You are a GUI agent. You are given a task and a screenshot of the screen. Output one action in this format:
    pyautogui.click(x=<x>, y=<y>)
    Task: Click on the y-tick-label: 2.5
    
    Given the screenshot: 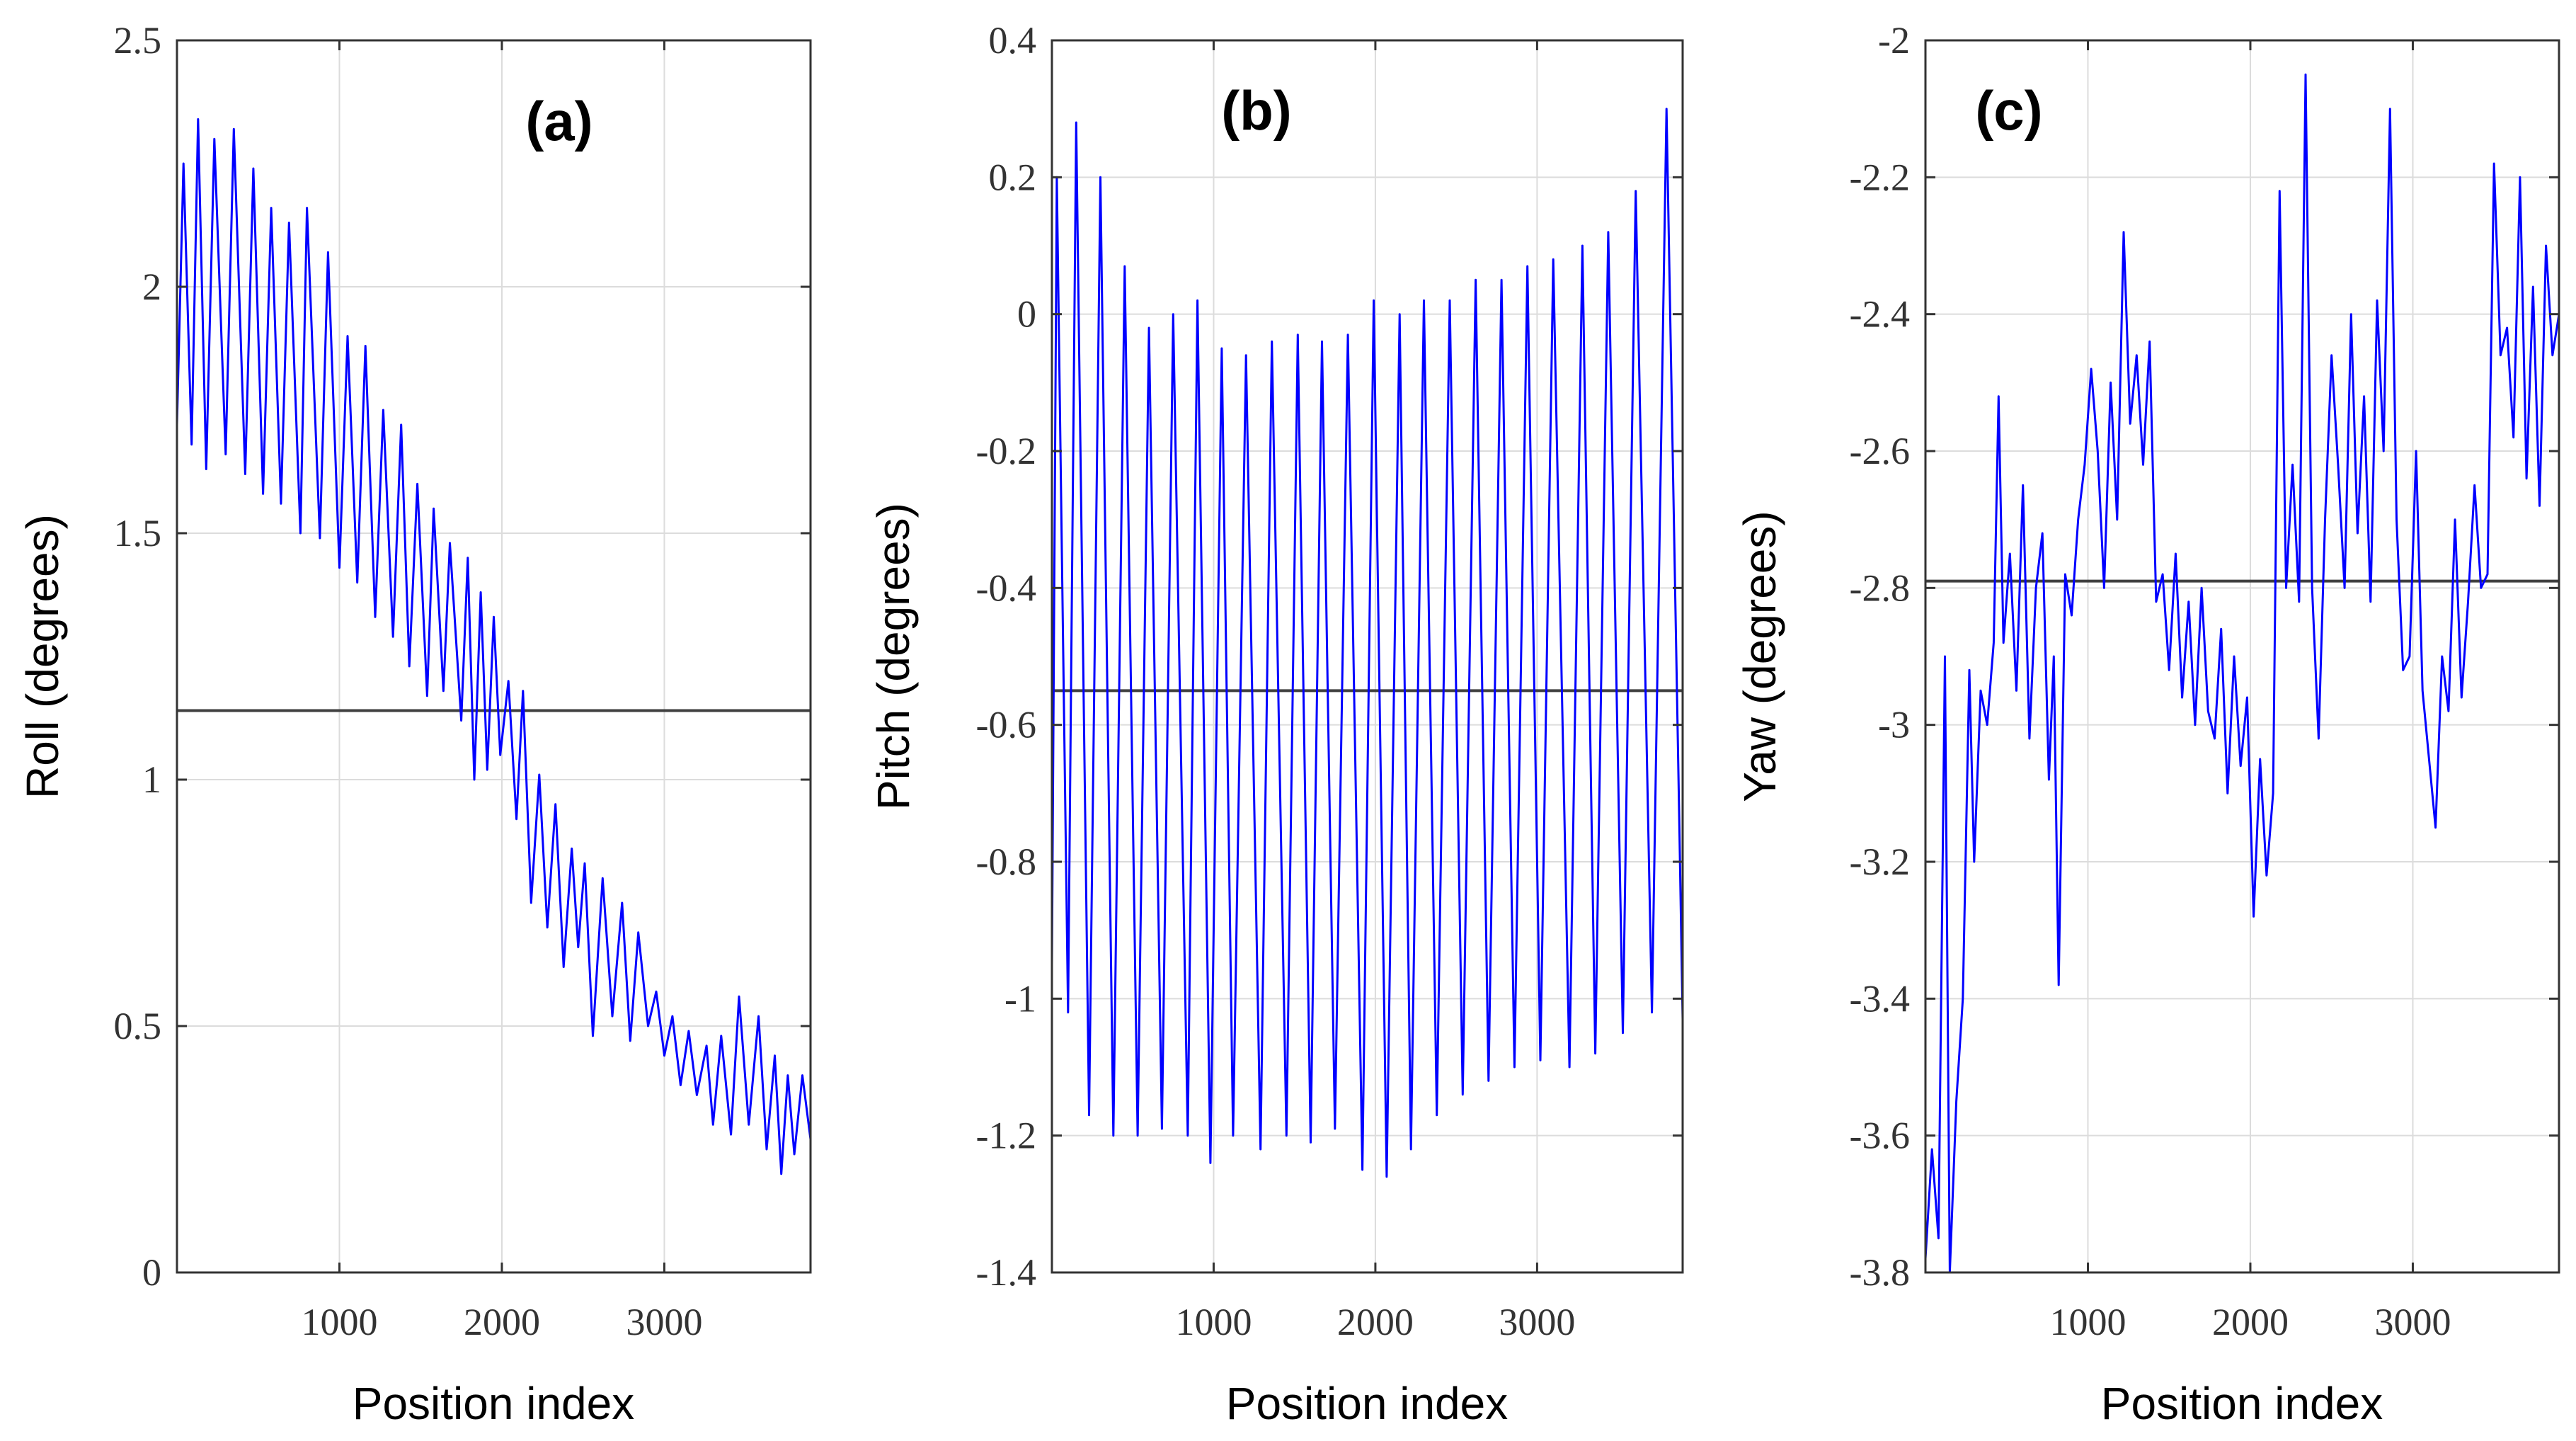 What is the action you would take?
    pyautogui.click(x=138, y=40)
    